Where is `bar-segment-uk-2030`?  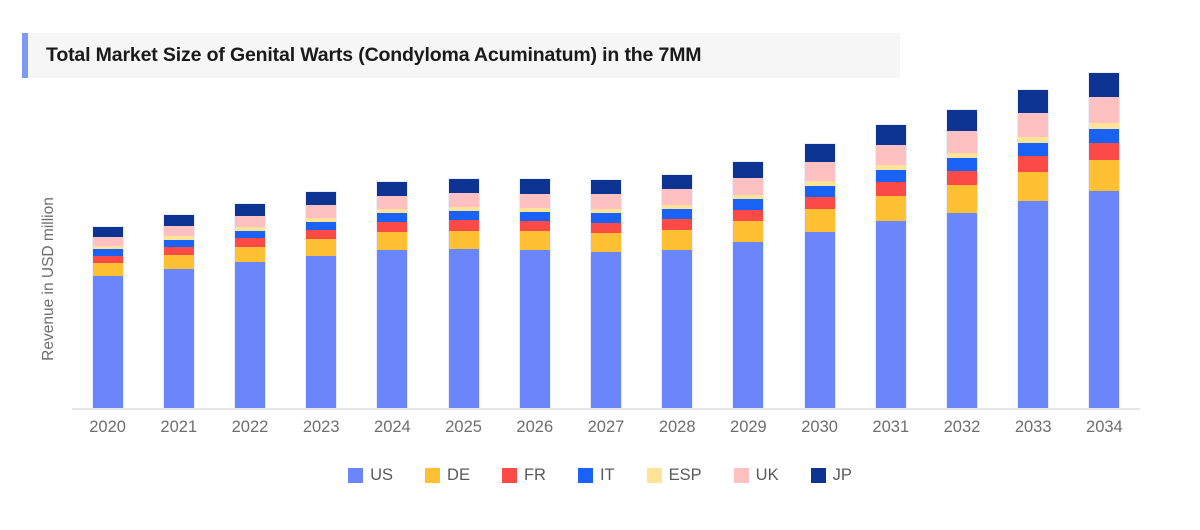
bar-segment-uk-2030 is located at coordinates (819, 171).